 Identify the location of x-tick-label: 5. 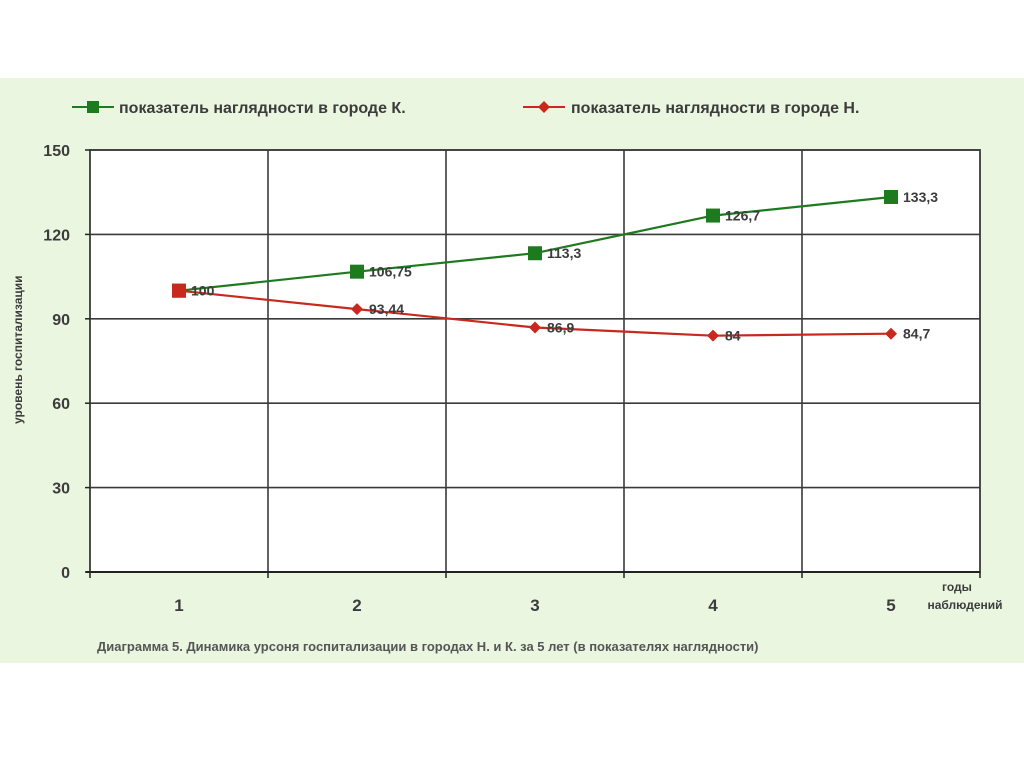
(890, 605).